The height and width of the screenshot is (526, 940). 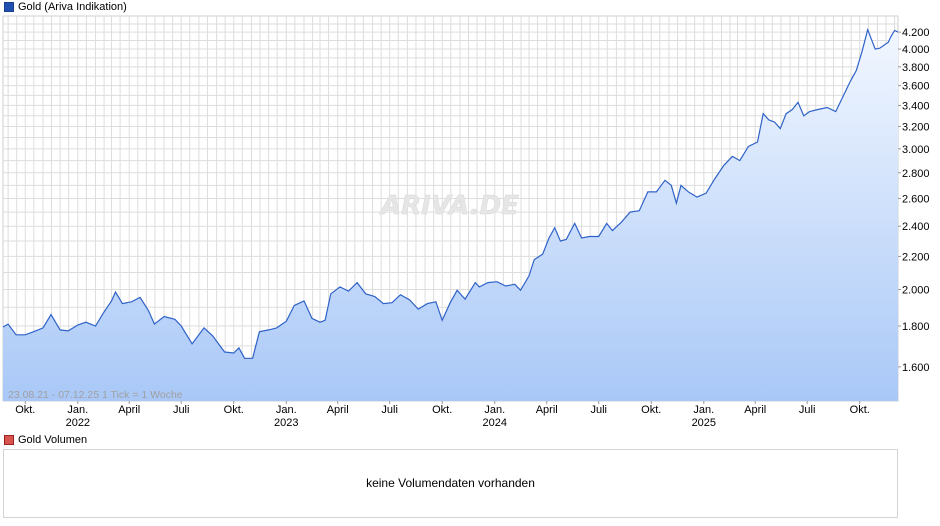 What do you see at coordinates (916, 174) in the screenshot?
I see `y-tick-label: 2.800` at bounding box center [916, 174].